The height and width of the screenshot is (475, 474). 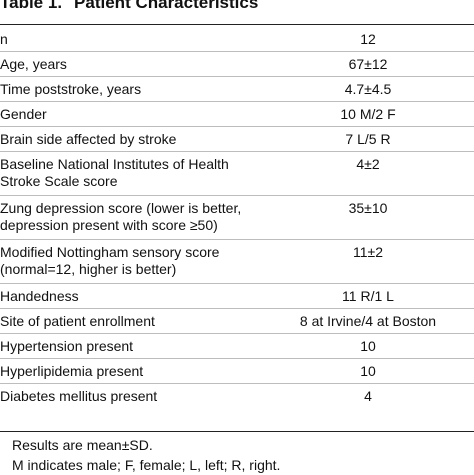 What do you see at coordinates (368, 89) in the screenshot?
I see `row-value: 4.7±4.5` at bounding box center [368, 89].